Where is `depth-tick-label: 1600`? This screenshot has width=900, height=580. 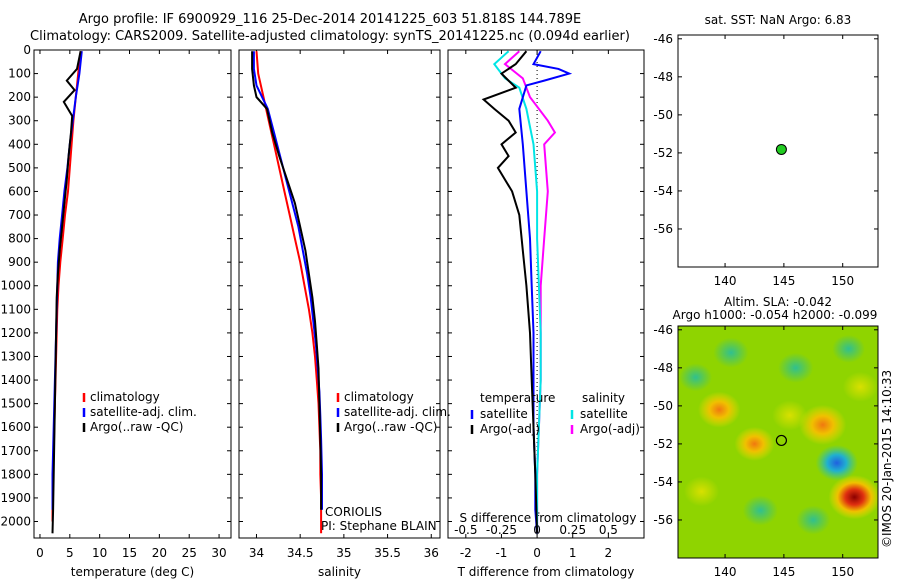 depth-tick-label: 1600 is located at coordinates (15, 427).